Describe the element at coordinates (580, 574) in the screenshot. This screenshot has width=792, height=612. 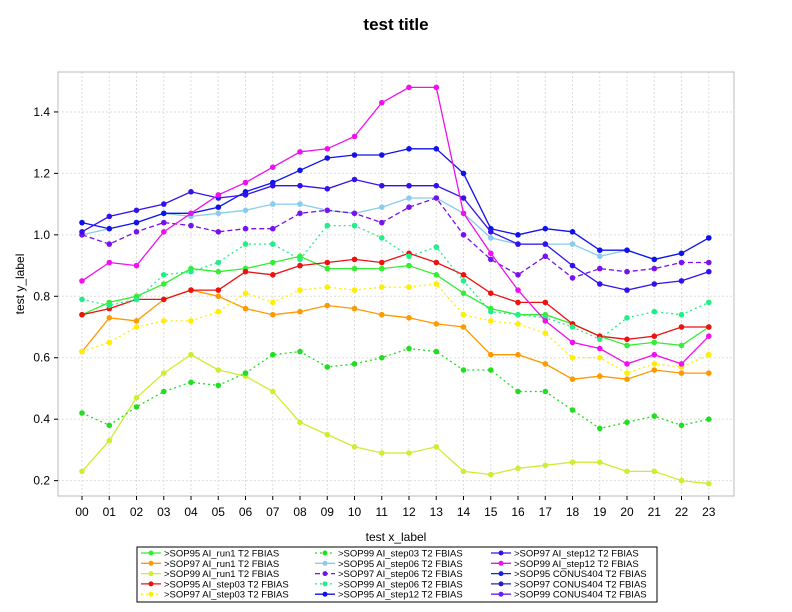
I see `legend-label: >SOP95 CONUS404 T2 FBIAS` at that location.